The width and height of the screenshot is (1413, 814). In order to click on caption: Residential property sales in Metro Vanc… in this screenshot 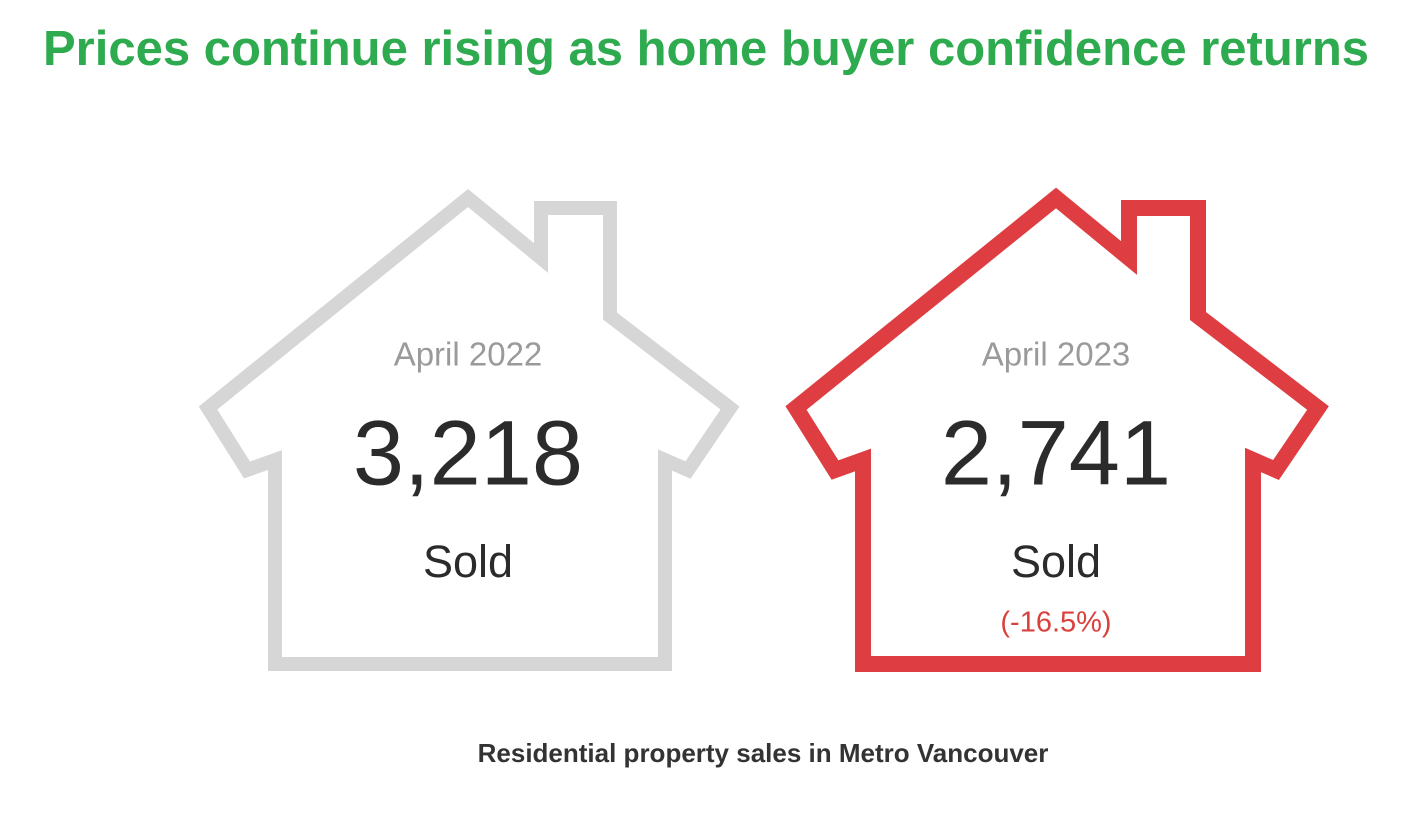, I will do `click(763, 753)`.